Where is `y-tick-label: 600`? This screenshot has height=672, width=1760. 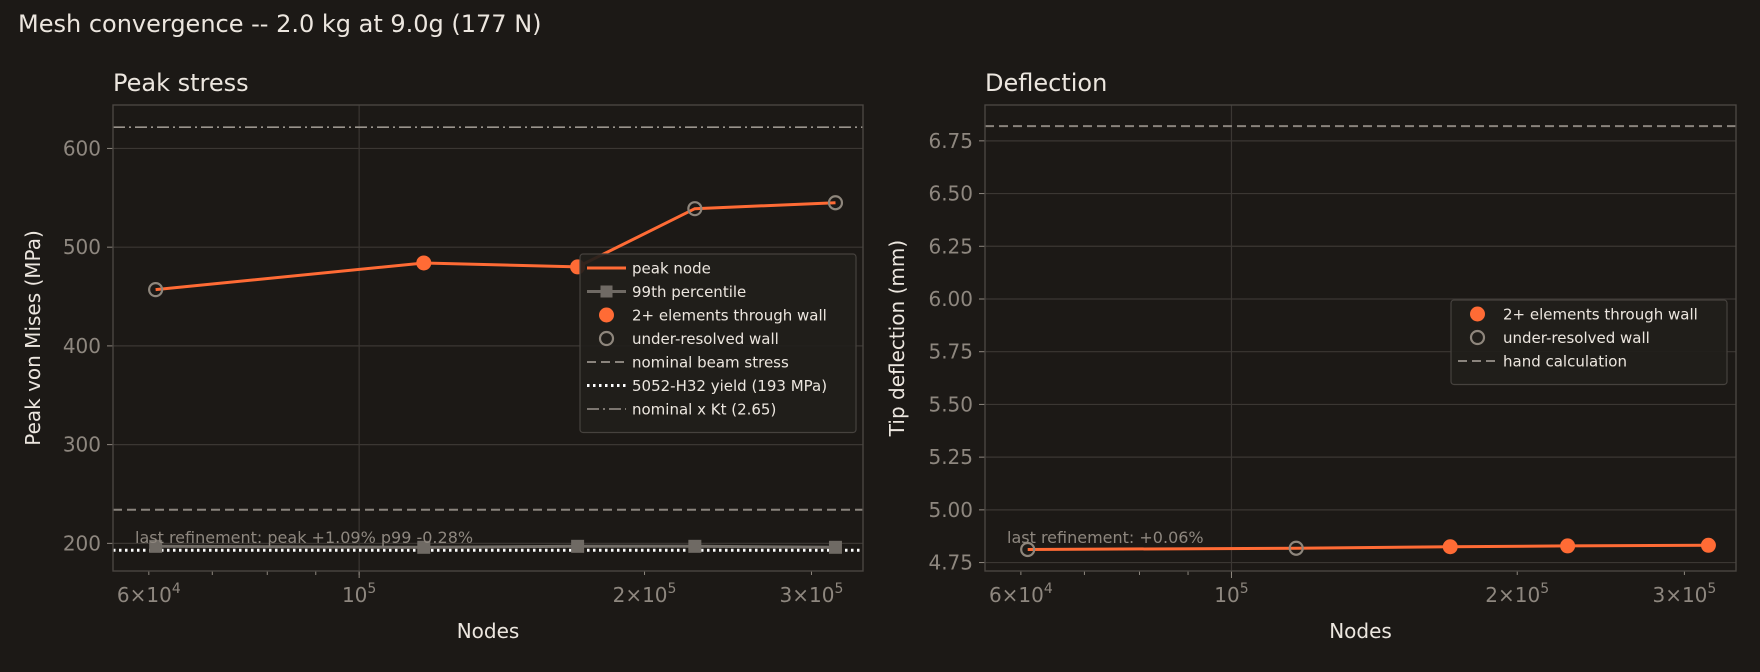 y-tick-label: 600 is located at coordinates (82, 148).